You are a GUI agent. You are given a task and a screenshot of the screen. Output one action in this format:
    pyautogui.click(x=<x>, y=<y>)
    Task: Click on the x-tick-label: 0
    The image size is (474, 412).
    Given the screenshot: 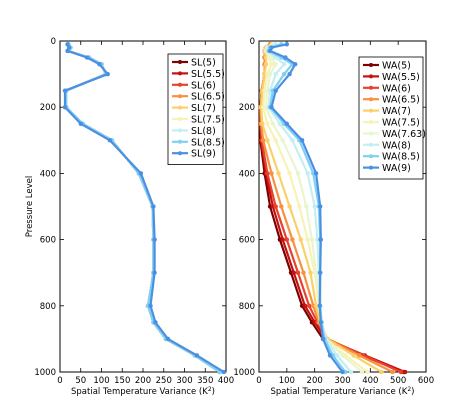 What is the action you would take?
    pyautogui.click(x=59, y=381)
    